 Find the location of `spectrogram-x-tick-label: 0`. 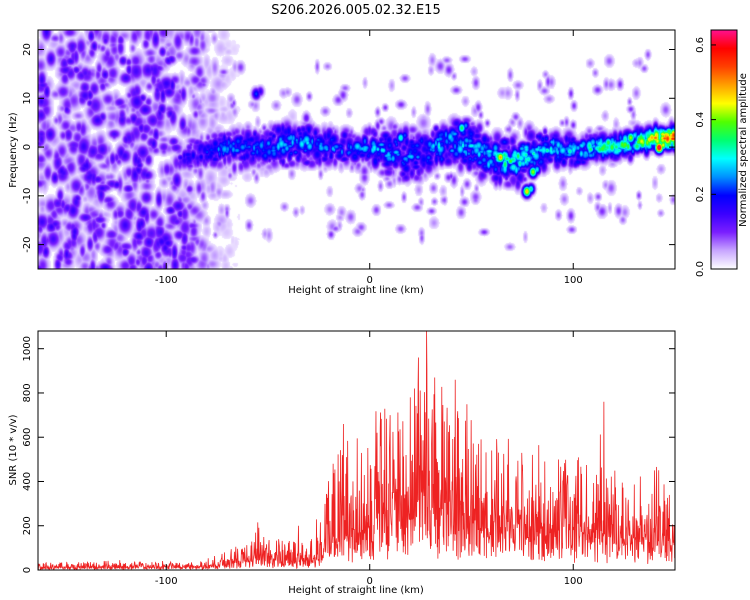

spectrogram-x-tick-label: 0 is located at coordinates (370, 280).